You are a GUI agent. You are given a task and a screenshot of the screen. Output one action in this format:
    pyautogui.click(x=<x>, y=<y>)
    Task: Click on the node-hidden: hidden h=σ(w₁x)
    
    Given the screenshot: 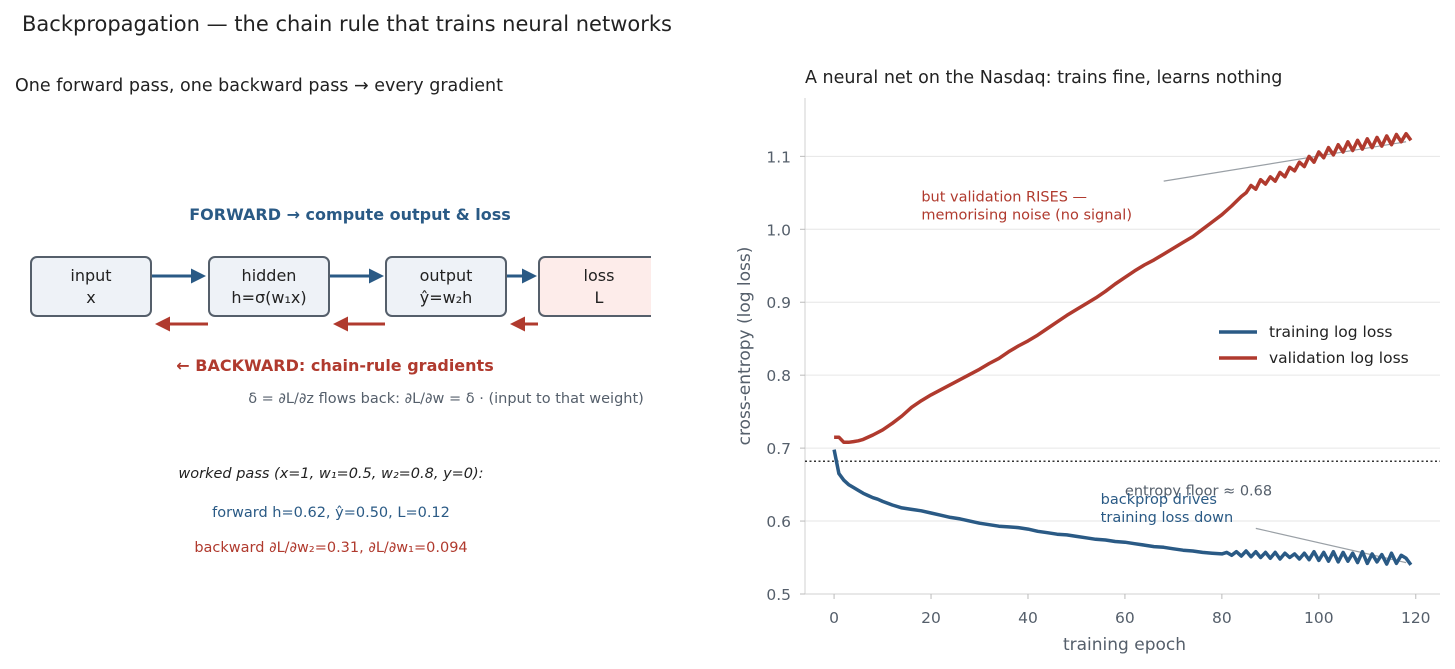 What is the action you would take?
    pyautogui.click(x=269, y=286)
    